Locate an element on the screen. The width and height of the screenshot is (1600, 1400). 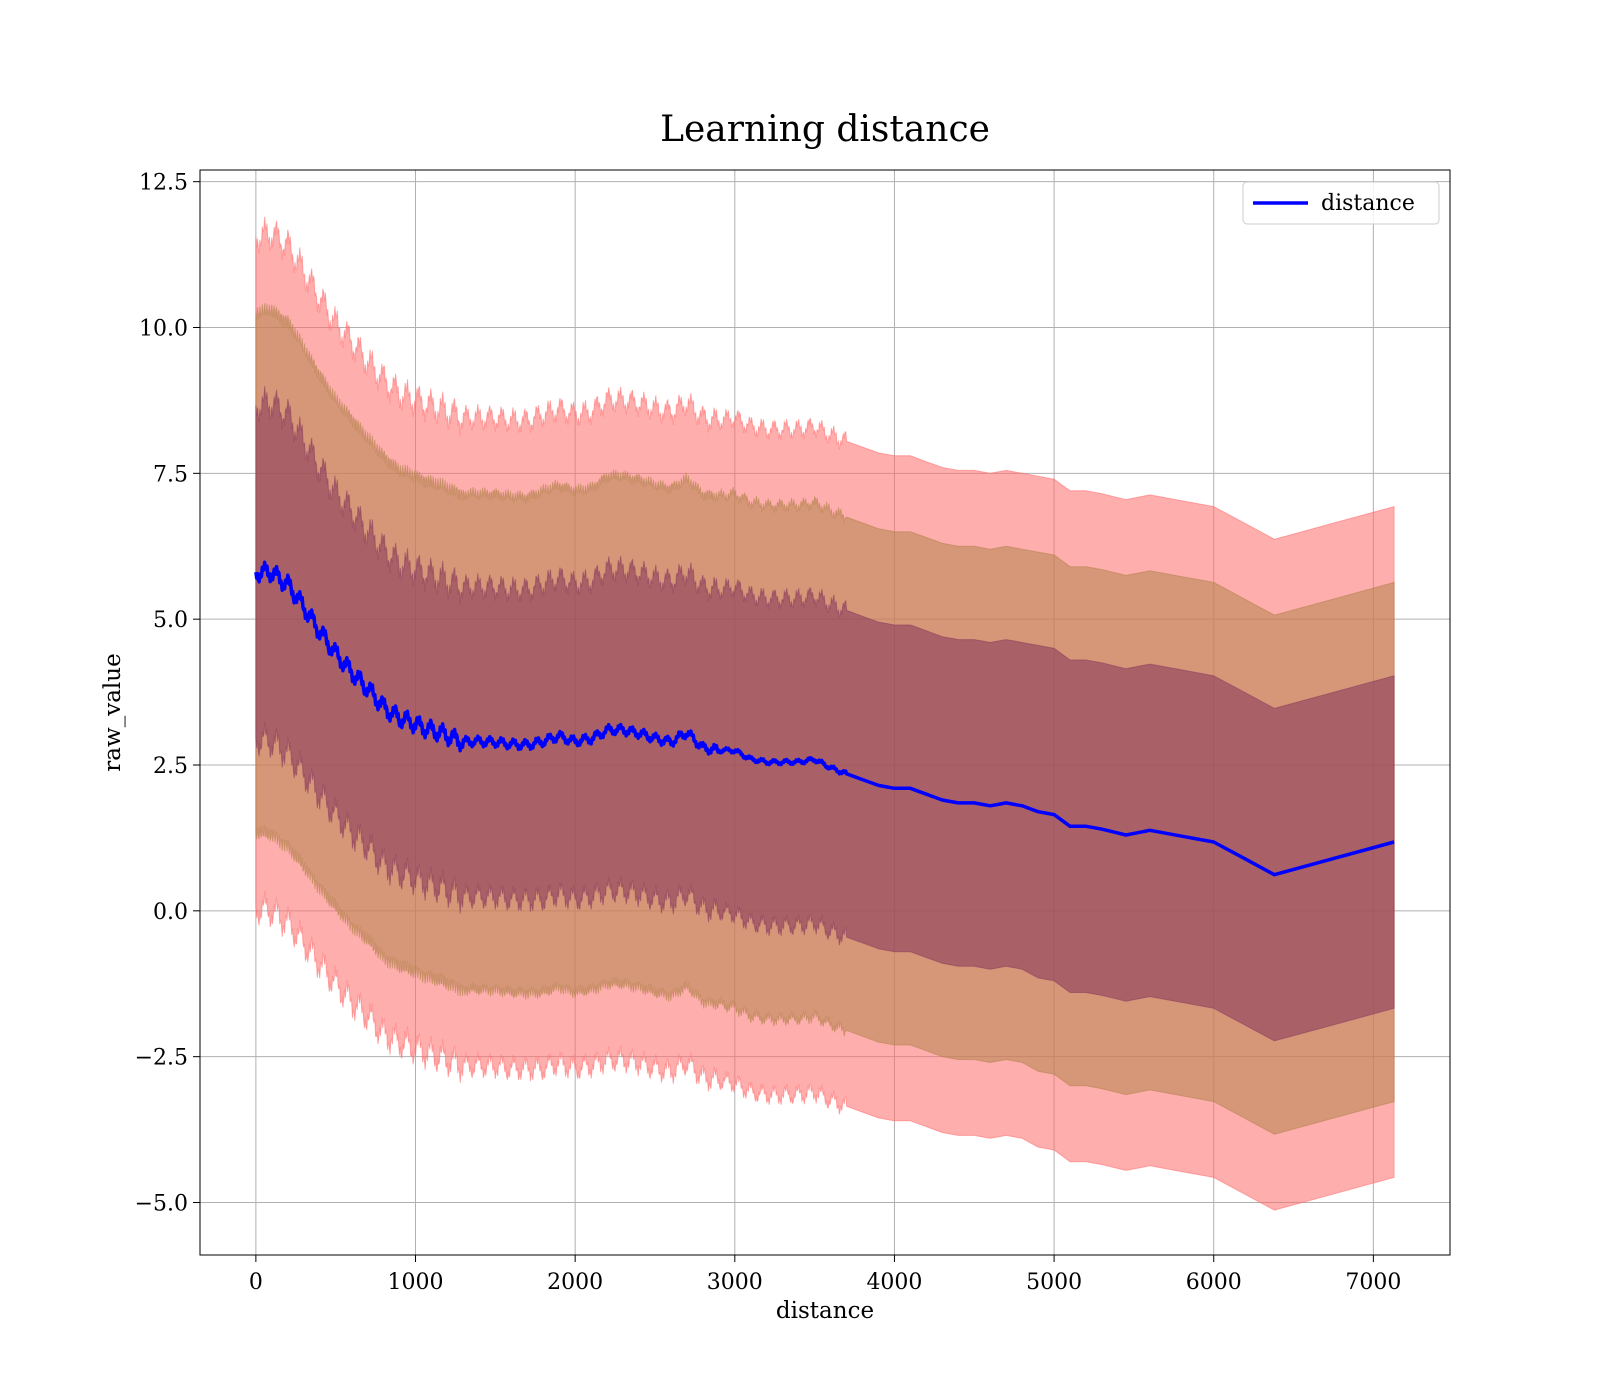
x-tick-label: 4000 is located at coordinates (894, 1282).